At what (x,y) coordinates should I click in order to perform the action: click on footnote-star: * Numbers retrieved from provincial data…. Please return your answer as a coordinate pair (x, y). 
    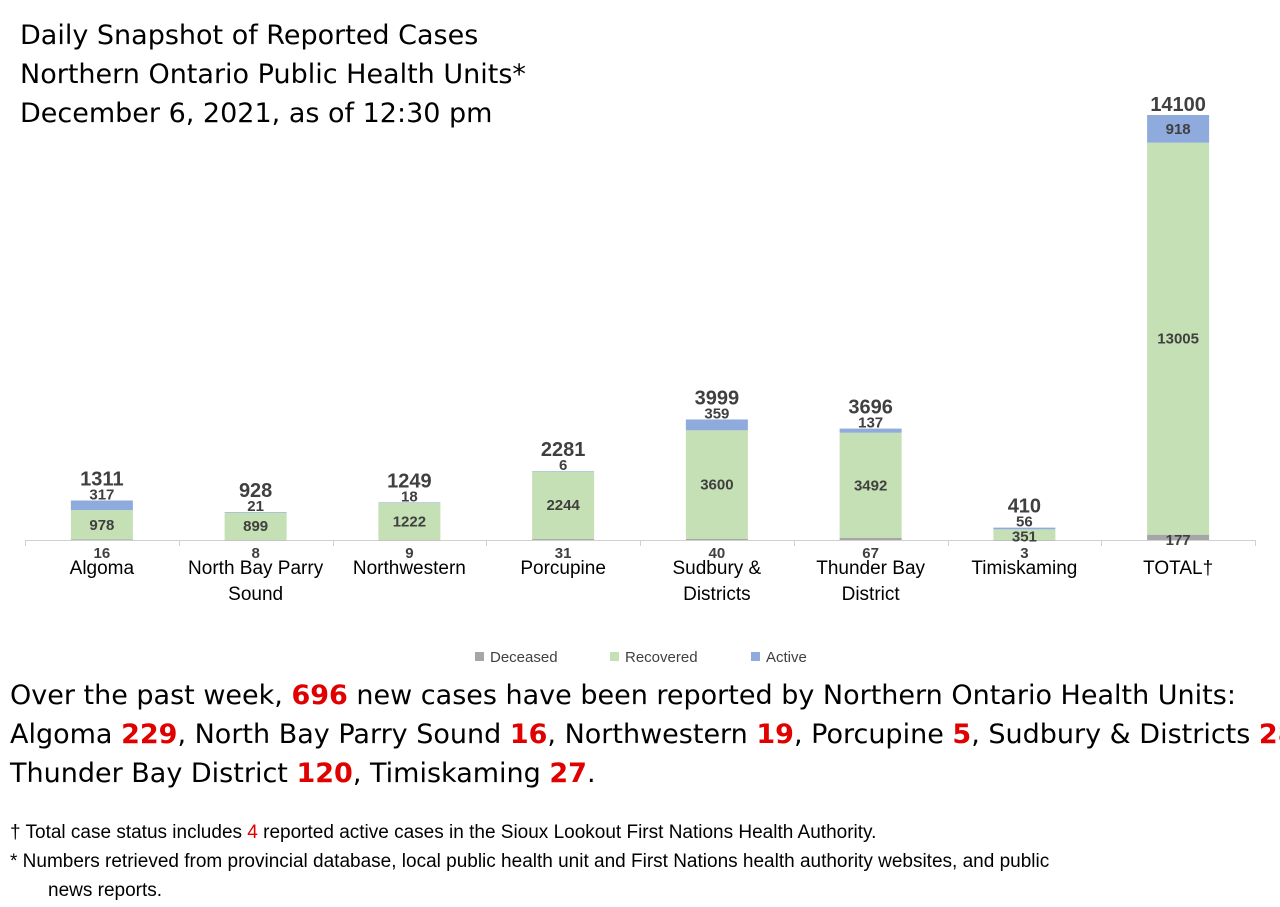
    Looking at the image, I should click on (530, 861).